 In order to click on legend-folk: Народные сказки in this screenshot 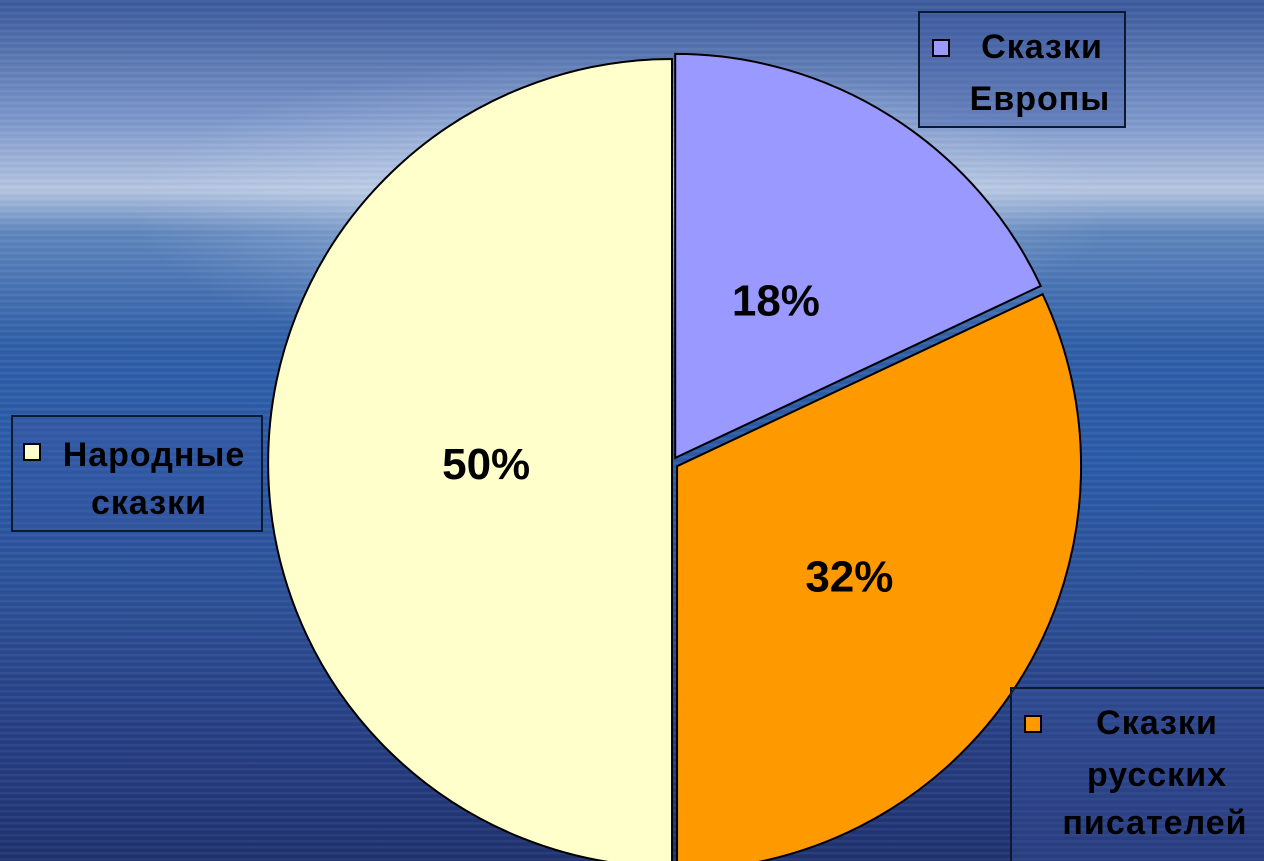, I will do `click(137, 473)`.